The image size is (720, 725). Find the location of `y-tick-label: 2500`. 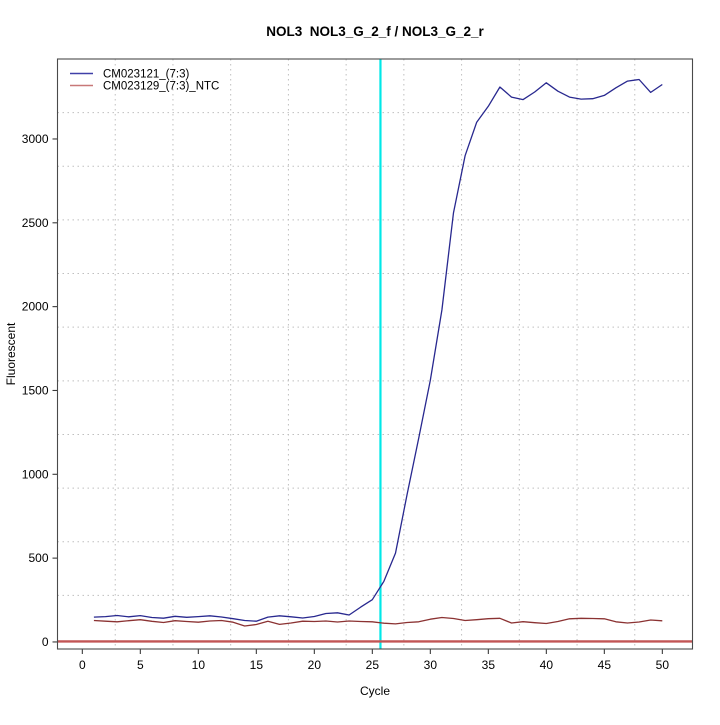

y-tick-label: 2500 is located at coordinates (35, 223).